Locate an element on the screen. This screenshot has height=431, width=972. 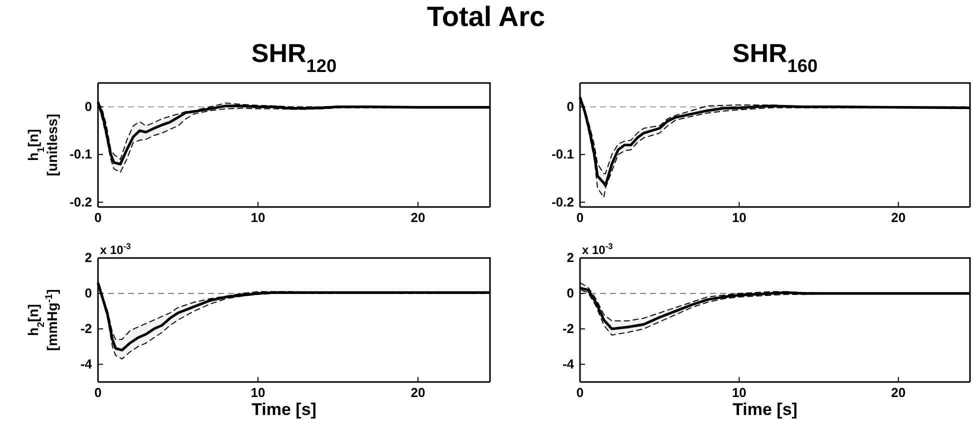
chart-subtitle: SHR$_{160}$ is located at coordinates (775, 57).